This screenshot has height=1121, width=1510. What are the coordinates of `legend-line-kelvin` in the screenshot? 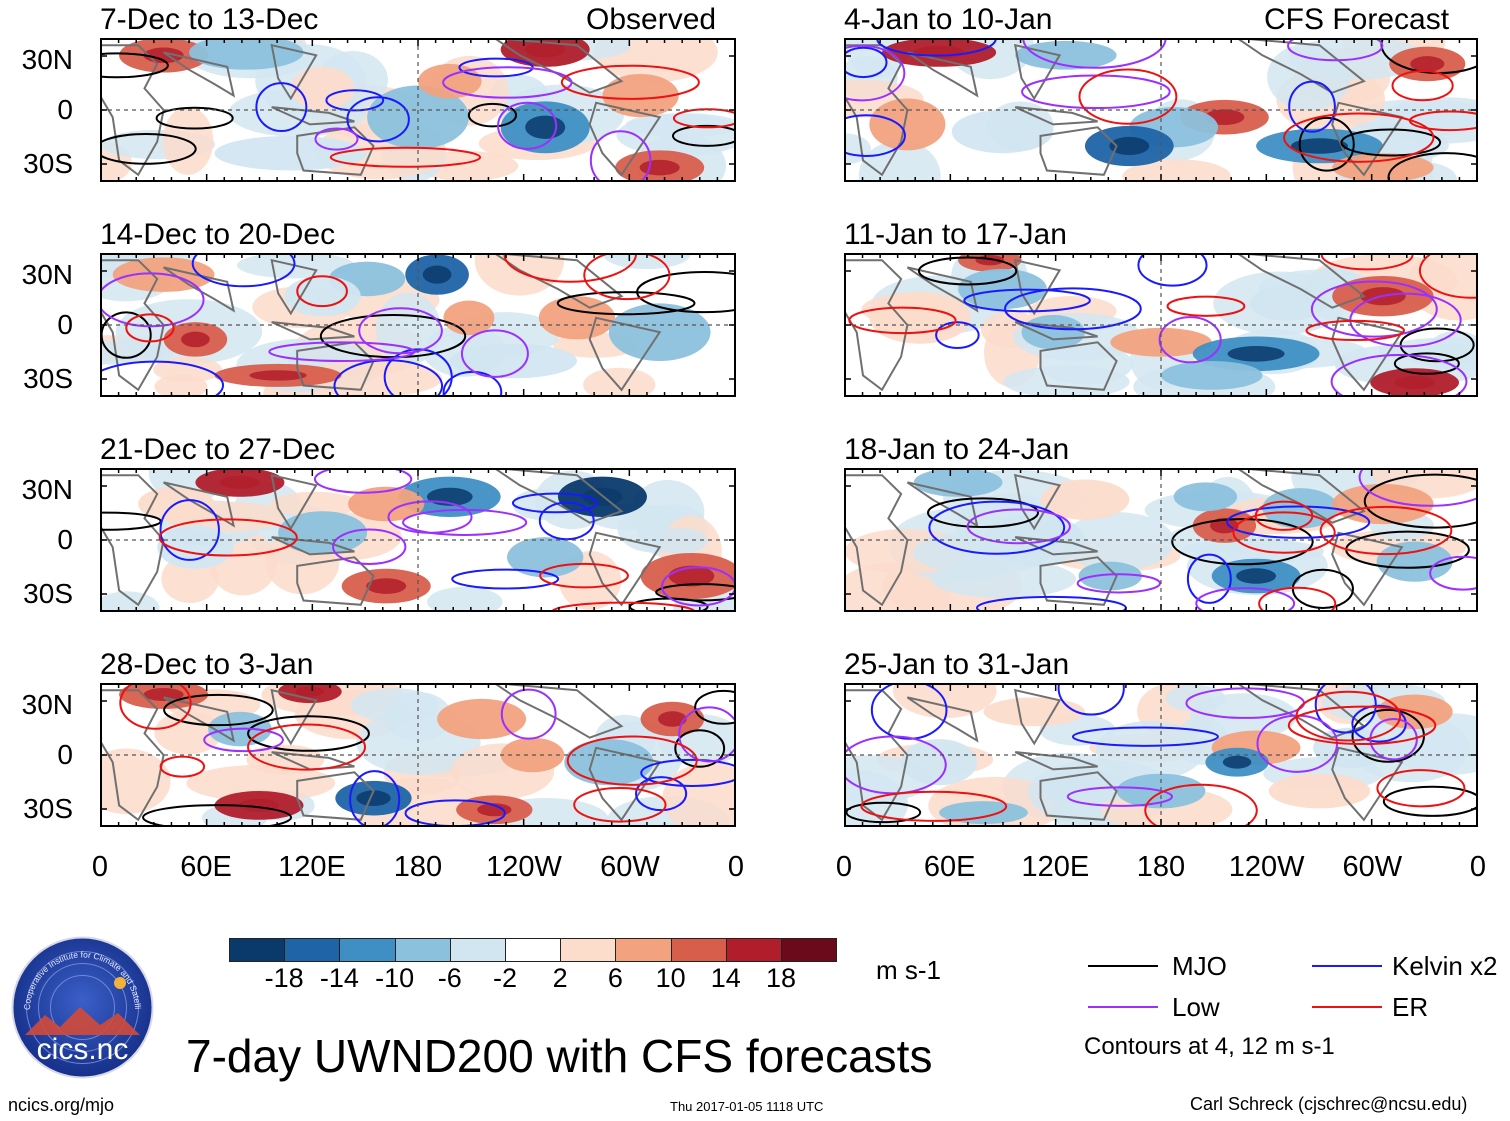 It's located at (1347, 966).